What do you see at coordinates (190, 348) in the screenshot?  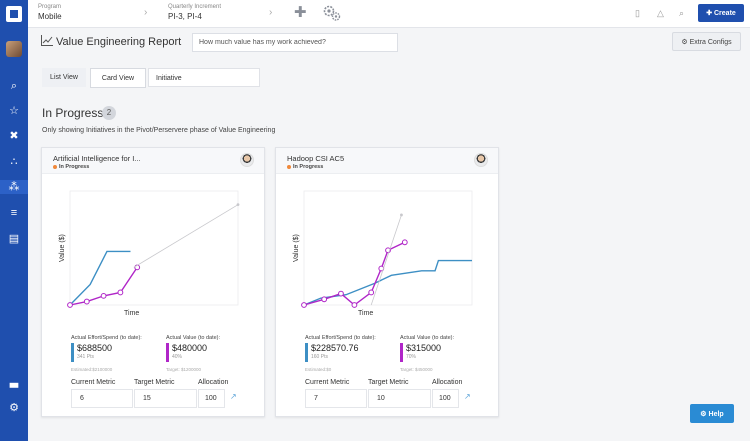 I see `value-amount: $480000` at bounding box center [190, 348].